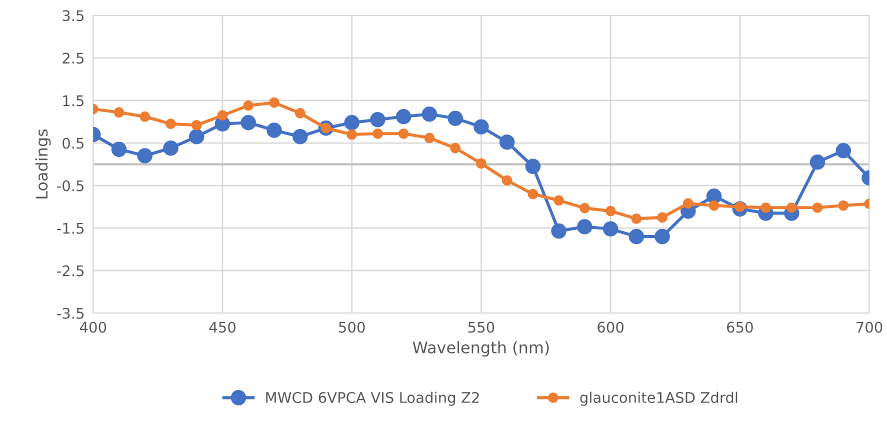  I want to click on y-tick-label: -2.5, so click(70, 270).